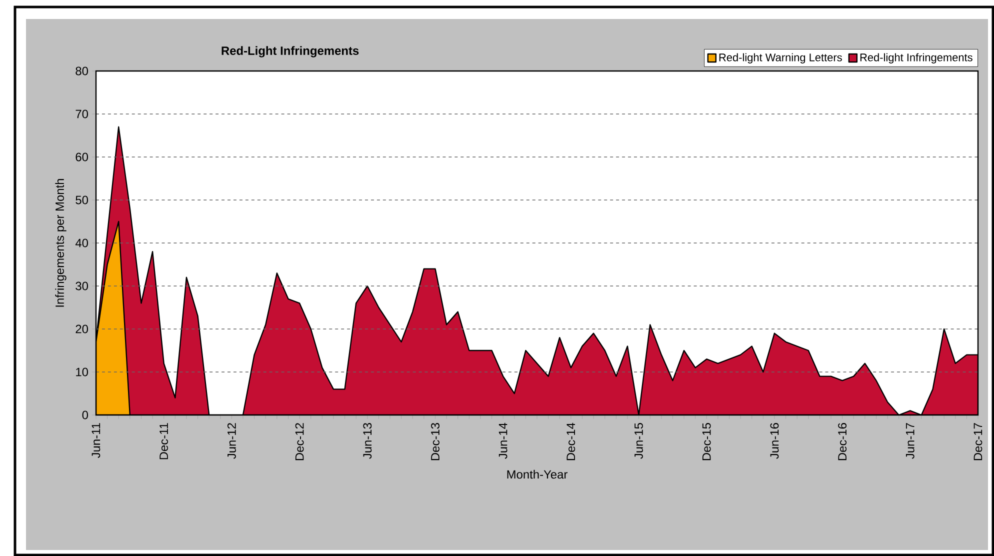 This screenshot has height=556, width=994. Describe the element at coordinates (774, 441) in the screenshot. I see `x-tick-label: Jun-16` at that location.